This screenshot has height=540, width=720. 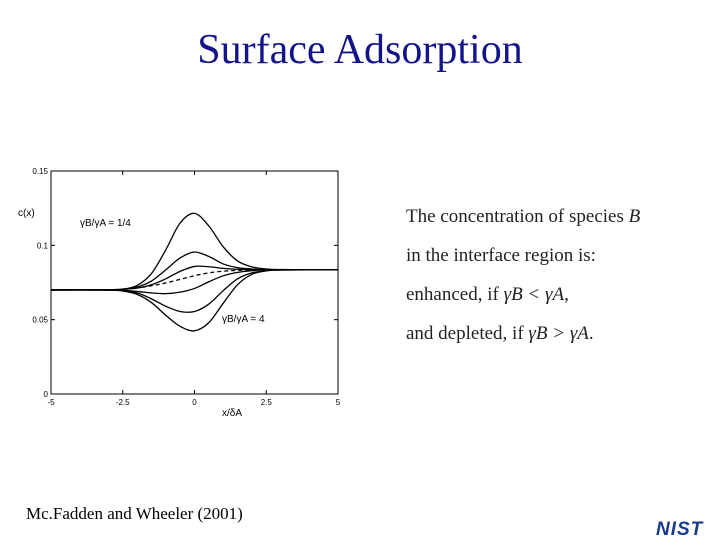 I want to click on y-tick-label: 0.15, so click(x=40, y=171).